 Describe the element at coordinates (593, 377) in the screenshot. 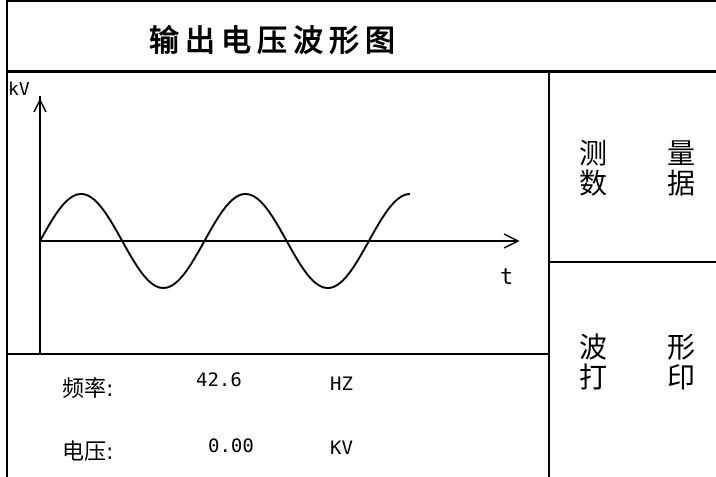

I see `button-text-3: 打` at that location.